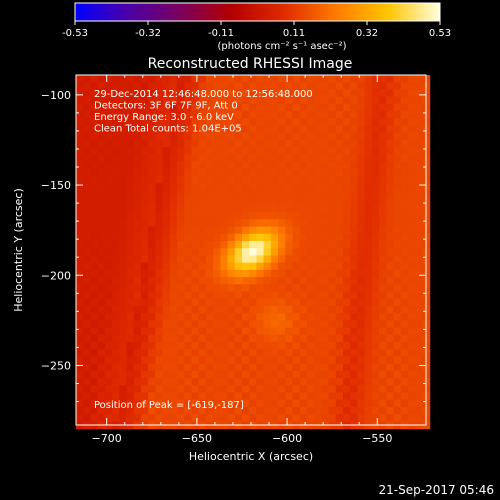  What do you see at coordinates (203, 94) in the screenshot?
I see `annotation-line: 29-Dec-2014 12:46:48.000 to 12:56:48.000` at bounding box center [203, 94].